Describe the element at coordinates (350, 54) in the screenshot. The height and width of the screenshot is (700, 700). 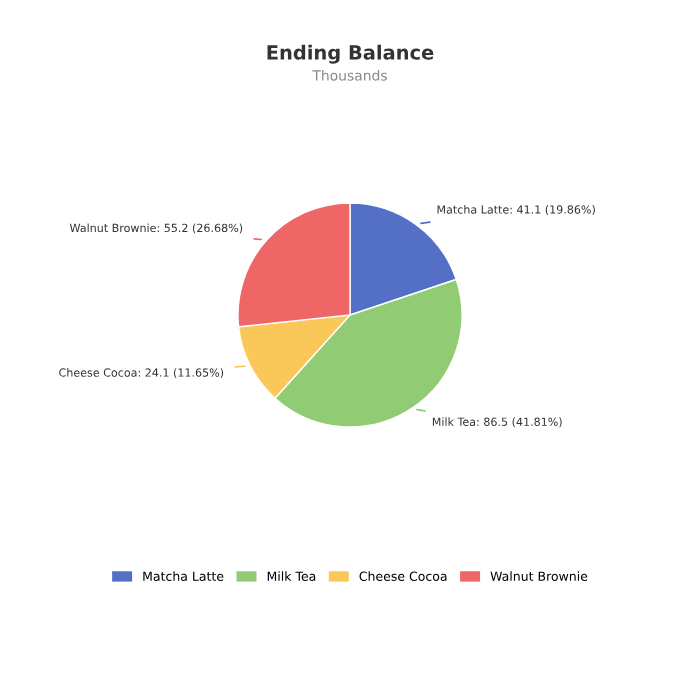
I see `chart-title: Ending Balance` at that location.